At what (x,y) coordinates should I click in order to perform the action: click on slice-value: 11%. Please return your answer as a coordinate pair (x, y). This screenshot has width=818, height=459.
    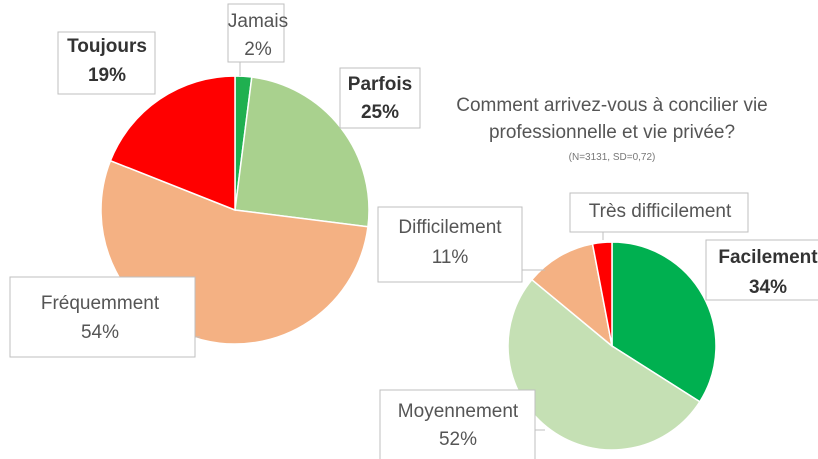
    Looking at the image, I should click on (450, 257).